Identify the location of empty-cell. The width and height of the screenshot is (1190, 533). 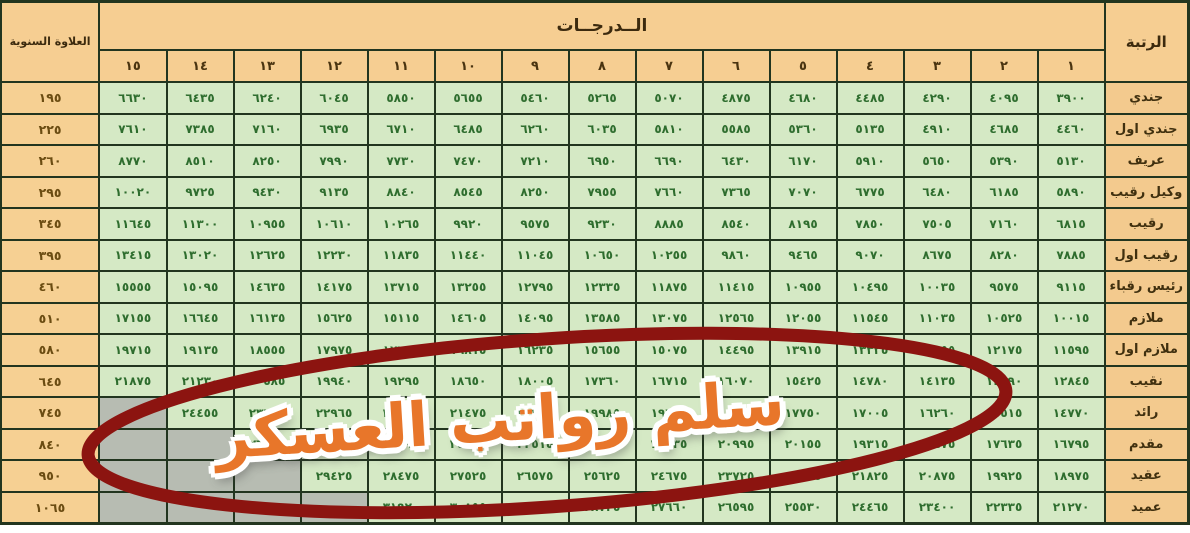
(334, 507).